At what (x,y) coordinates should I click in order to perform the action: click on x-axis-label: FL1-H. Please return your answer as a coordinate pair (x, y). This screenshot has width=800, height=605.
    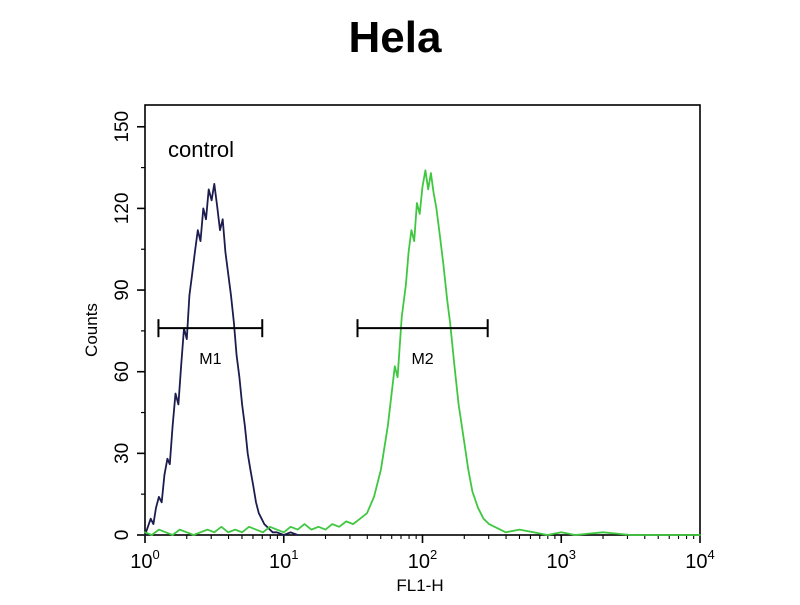
    Looking at the image, I should click on (419, 585).